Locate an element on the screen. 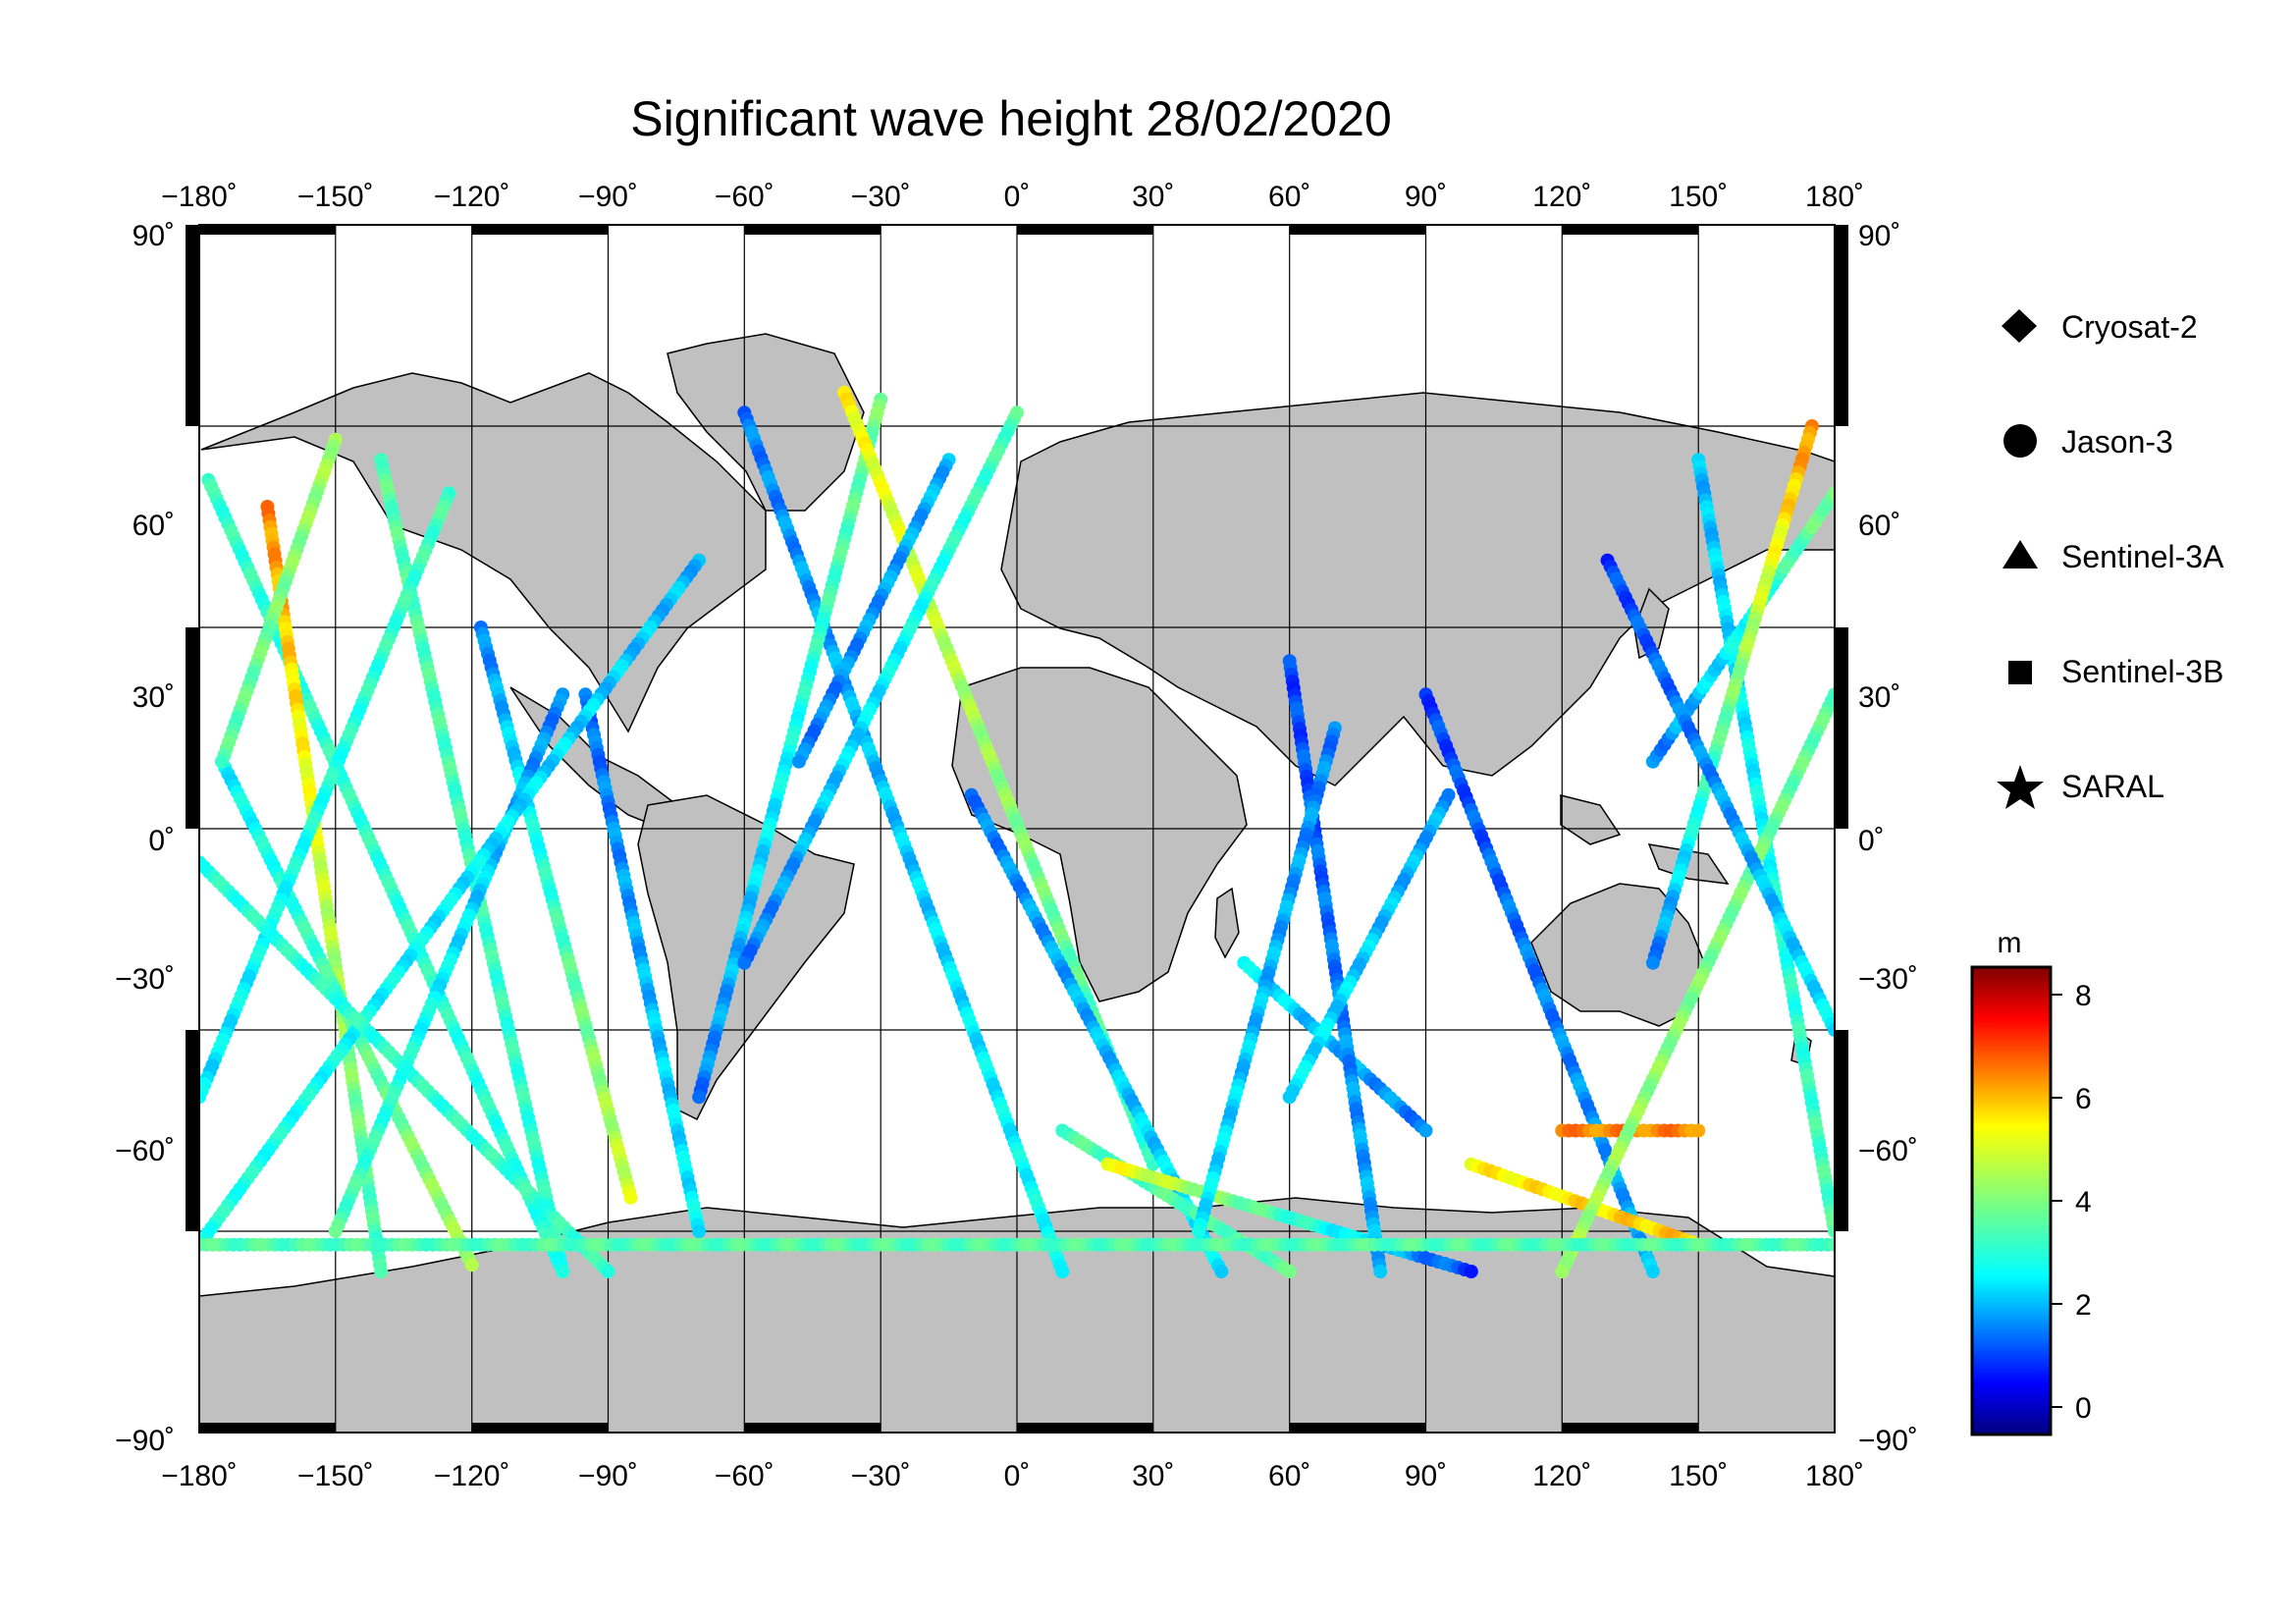  colorbar-tick-label: 4 is located at coordinates (2083, 1202).